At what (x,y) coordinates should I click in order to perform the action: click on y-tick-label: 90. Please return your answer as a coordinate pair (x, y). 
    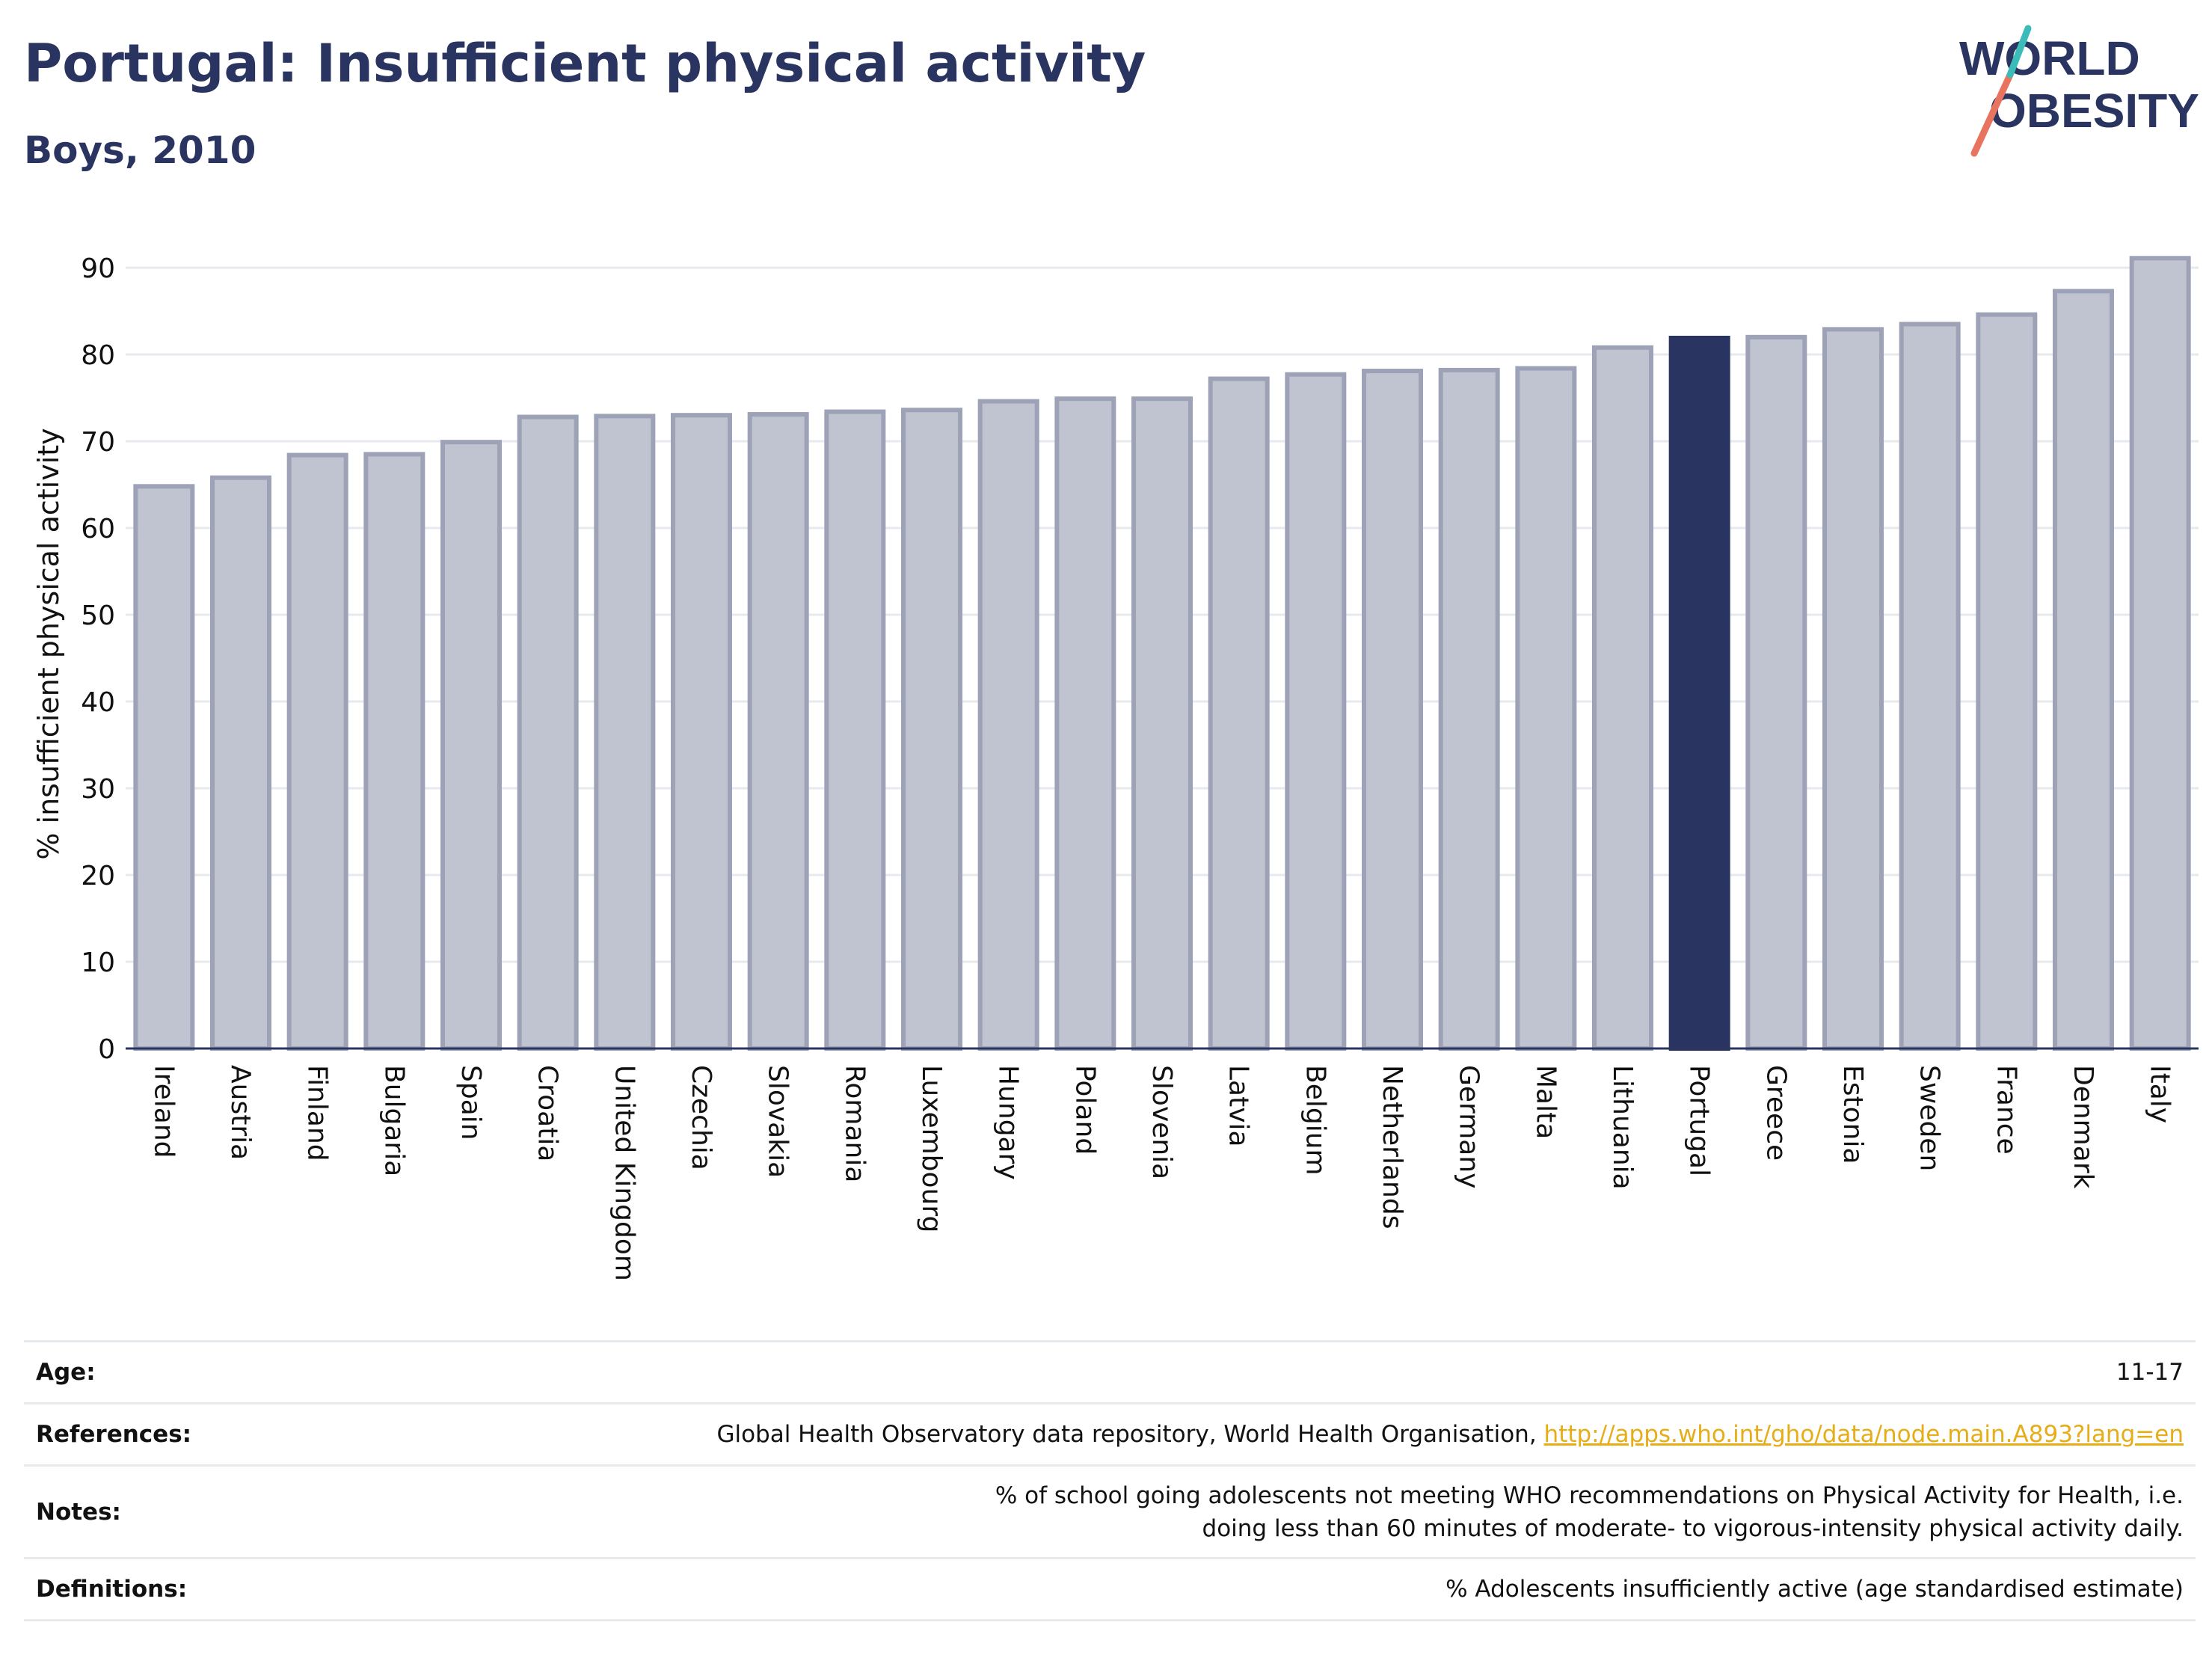
    Looking at the image, I should click on (98, 269).